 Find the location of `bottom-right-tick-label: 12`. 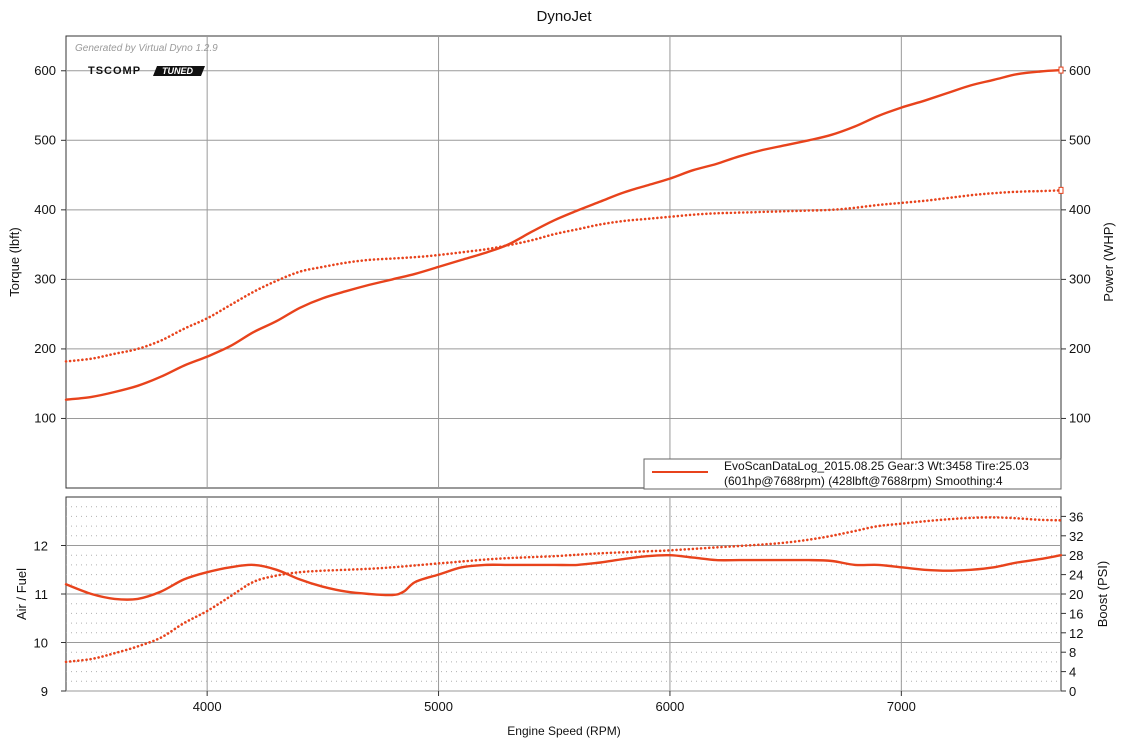

bottom-right-tick-label: 12 is located at coordinates (1076, 633).